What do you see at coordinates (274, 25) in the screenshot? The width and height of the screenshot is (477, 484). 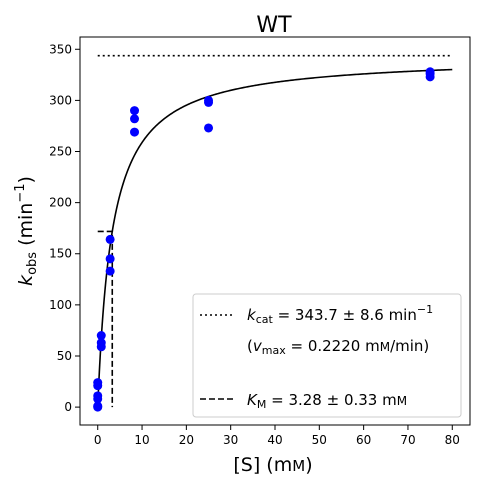 I see `chart-title: WT` at bounding box center [274, 25].